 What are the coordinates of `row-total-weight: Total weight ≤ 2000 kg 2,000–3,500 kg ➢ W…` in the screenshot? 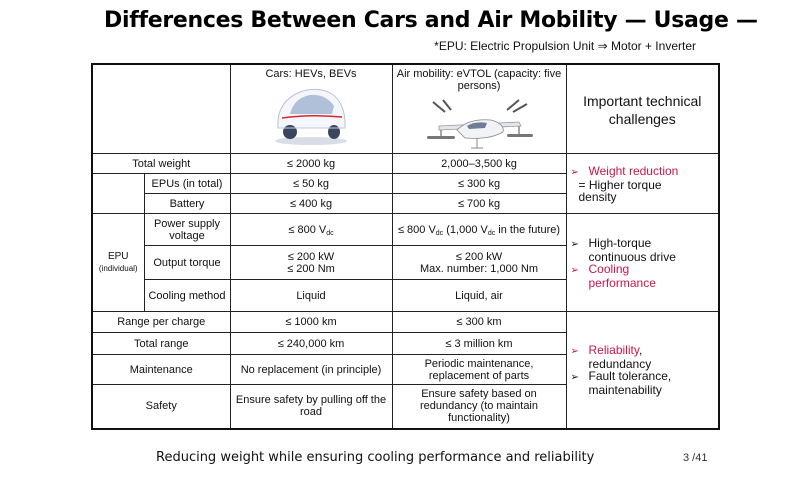 It's located at (405, 183).